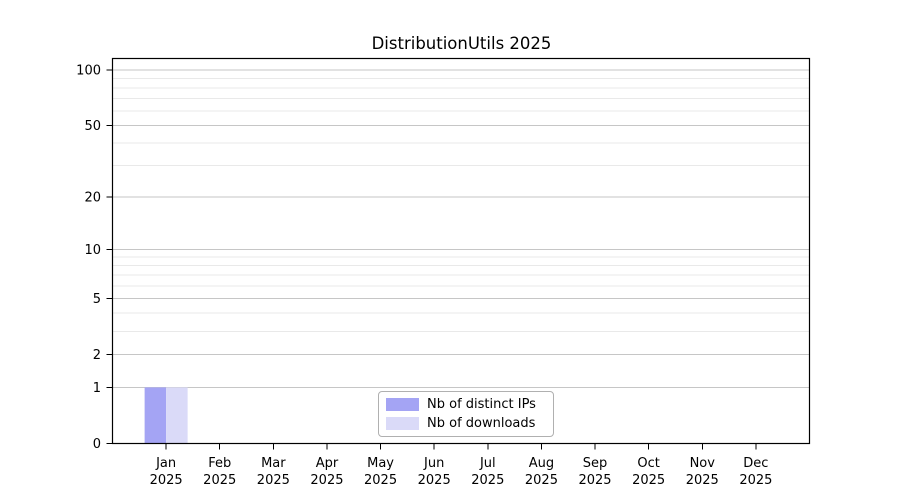  Describe the element at coordinates (155, 415) in the screenshot. I see `bar-distinct-ips-jan-2025` at that location.